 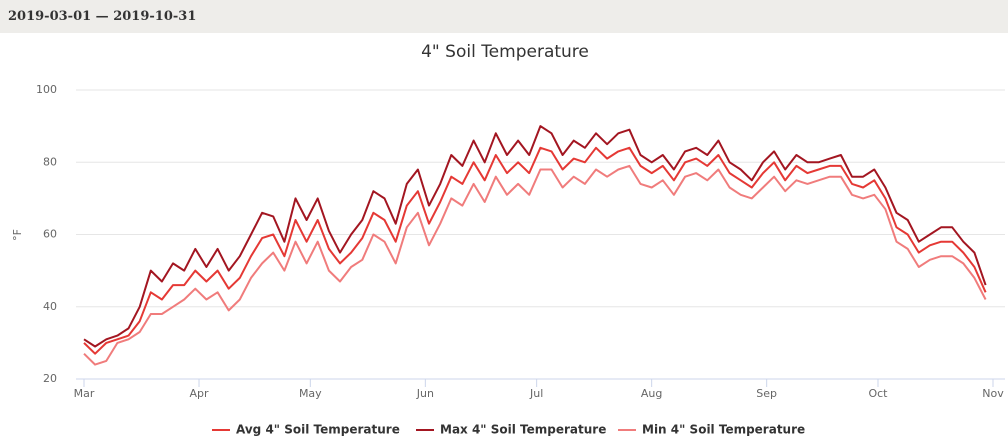 I want to click on x-tick-label: Apr, so click(x=200, y=393).